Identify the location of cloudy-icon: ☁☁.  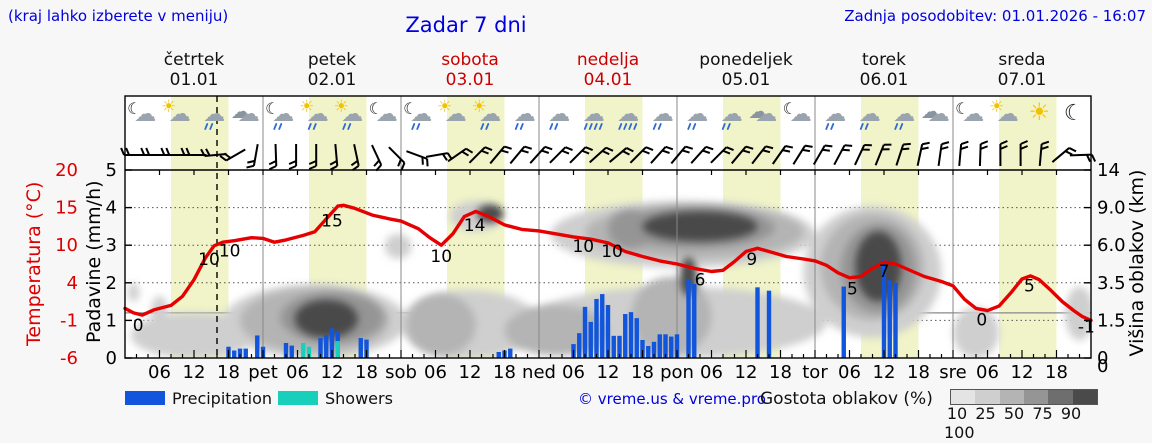
(935, 113).